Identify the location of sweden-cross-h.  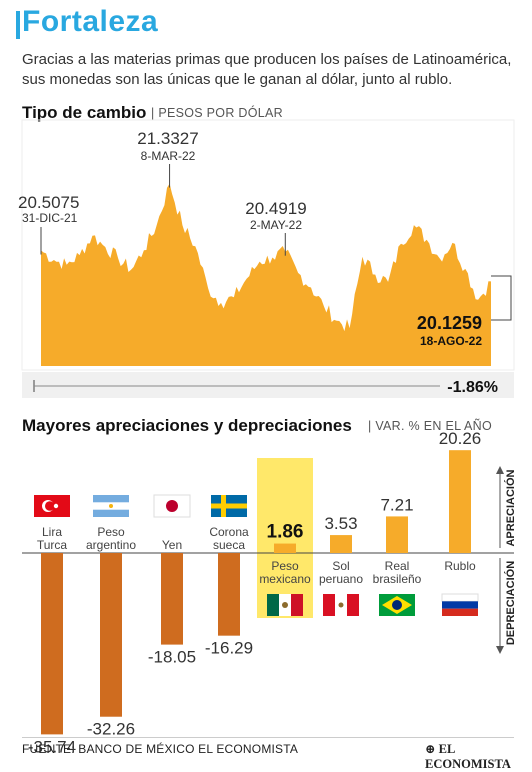
(229, 506).